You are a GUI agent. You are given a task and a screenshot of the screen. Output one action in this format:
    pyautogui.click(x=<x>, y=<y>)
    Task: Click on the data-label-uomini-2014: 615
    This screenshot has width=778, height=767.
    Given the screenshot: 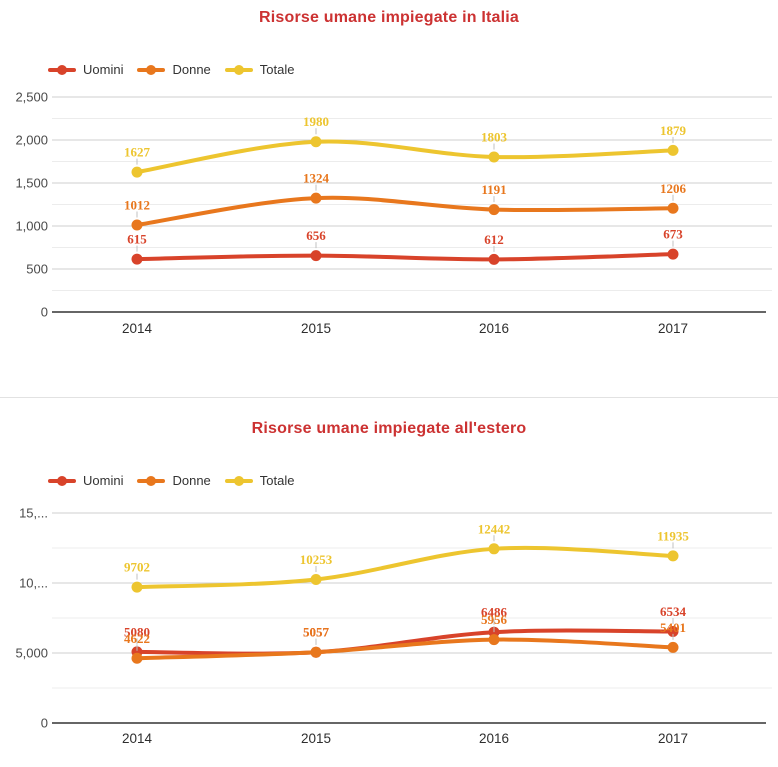 What is the action you would take?
    pyautogui.click(x=137, y=239)
    